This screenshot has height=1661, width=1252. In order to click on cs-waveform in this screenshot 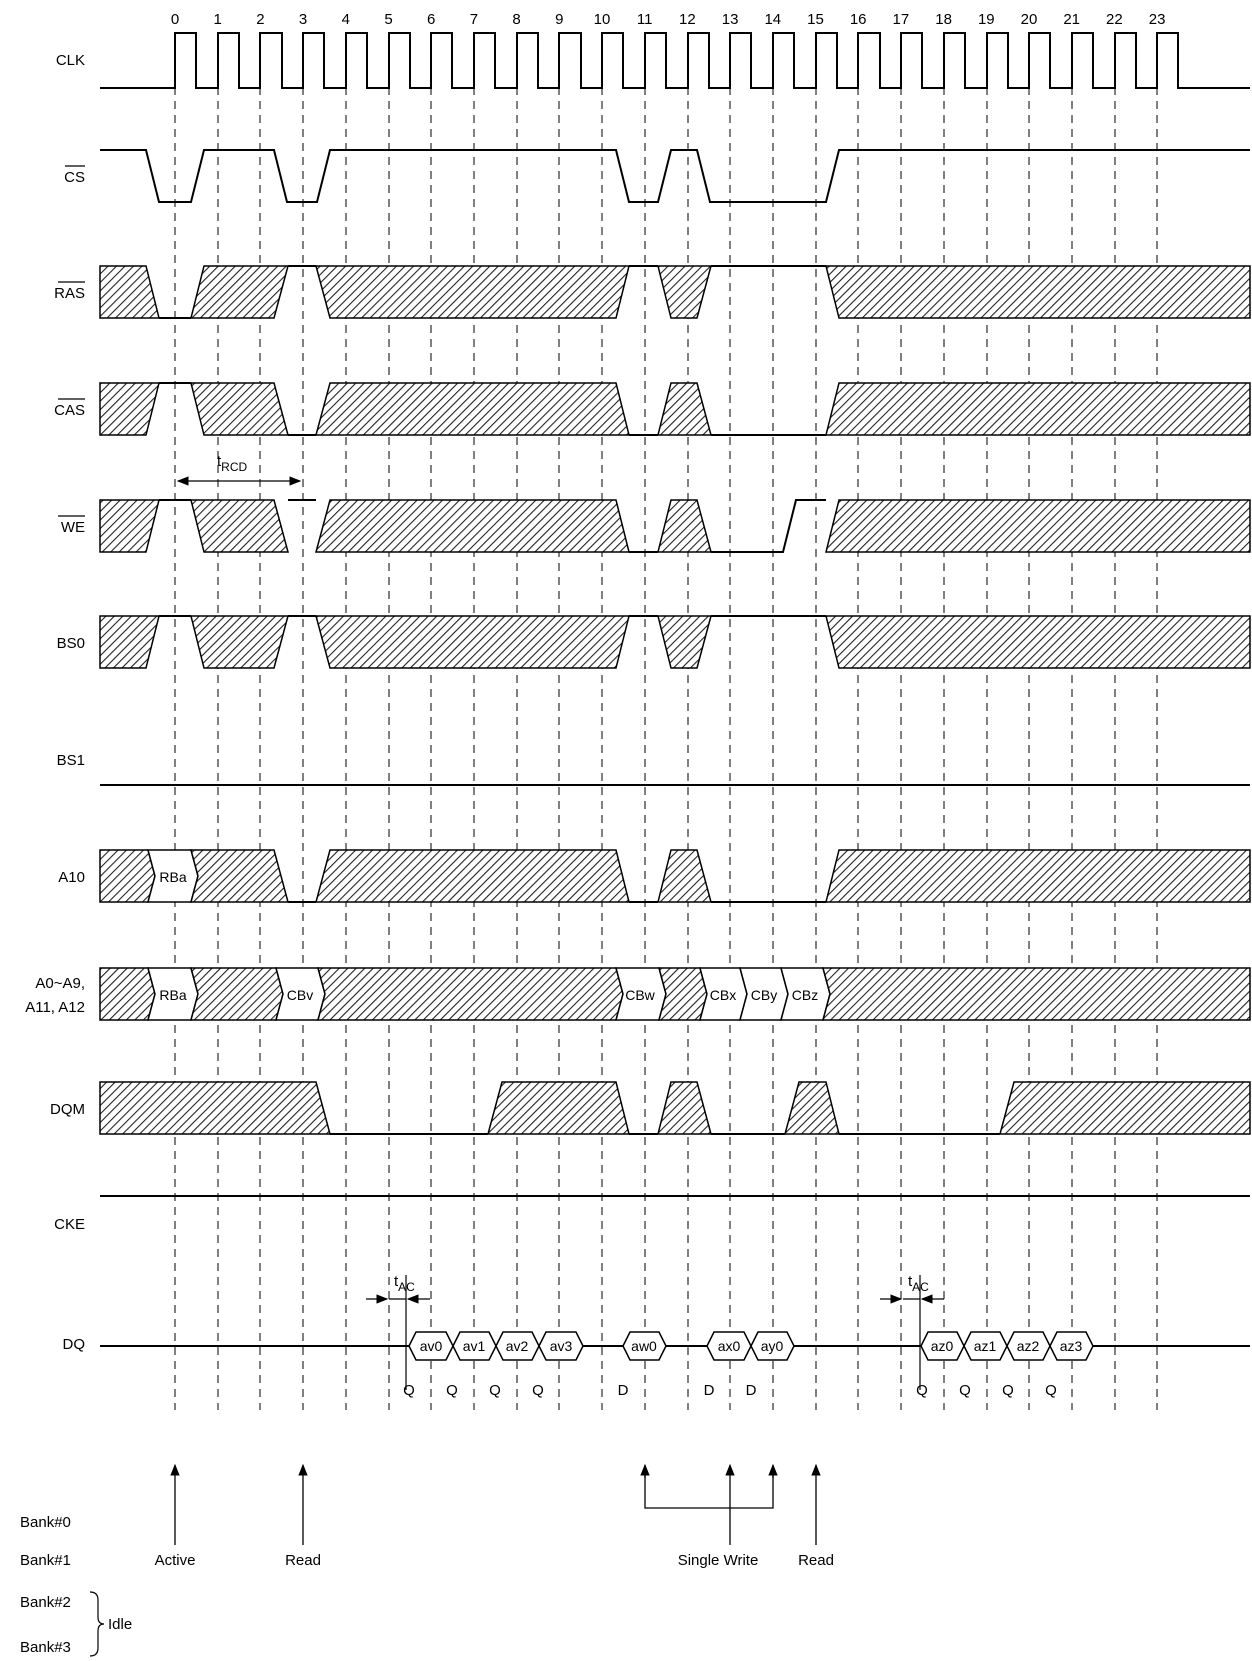, I will do `click(675, 176)`.